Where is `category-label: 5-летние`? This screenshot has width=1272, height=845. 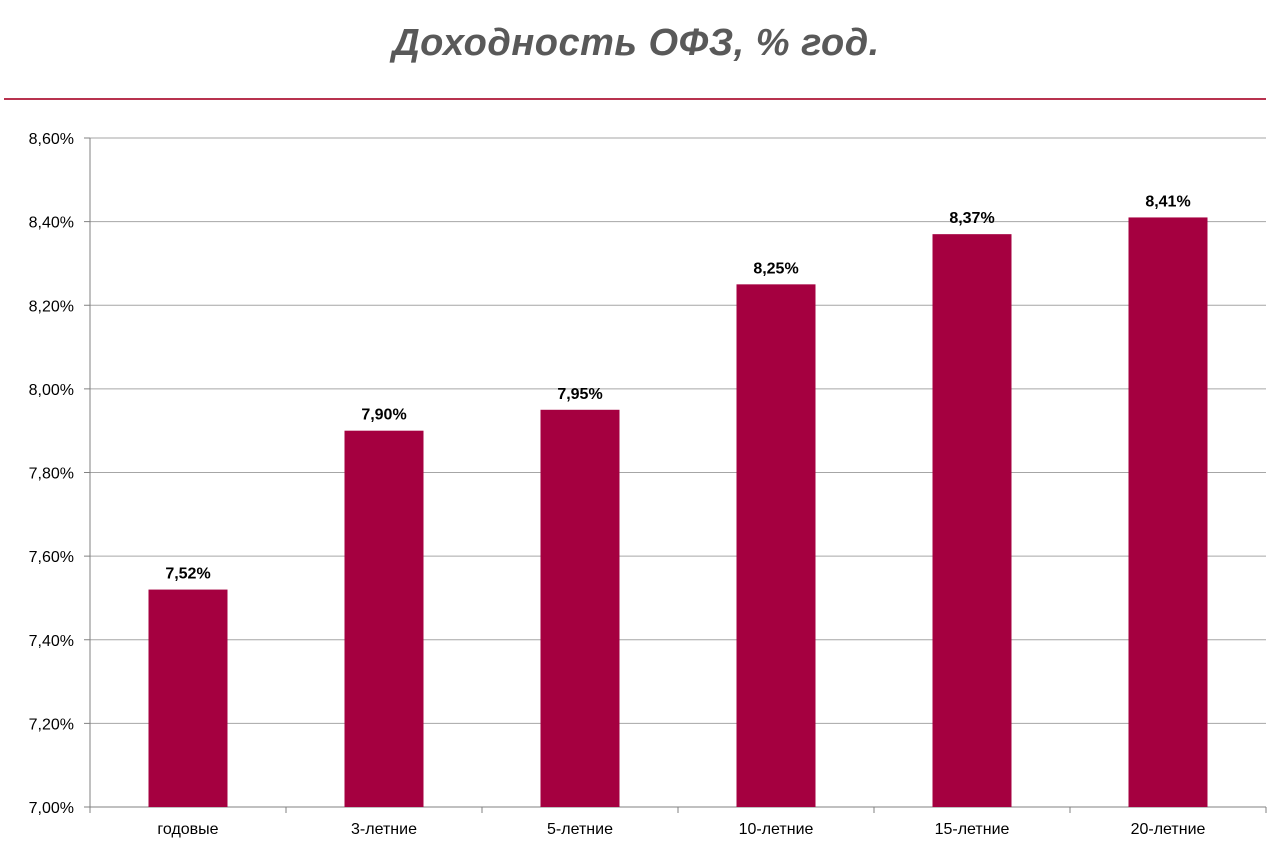 category-label: 5-летние is located at coordinates (580, 829).